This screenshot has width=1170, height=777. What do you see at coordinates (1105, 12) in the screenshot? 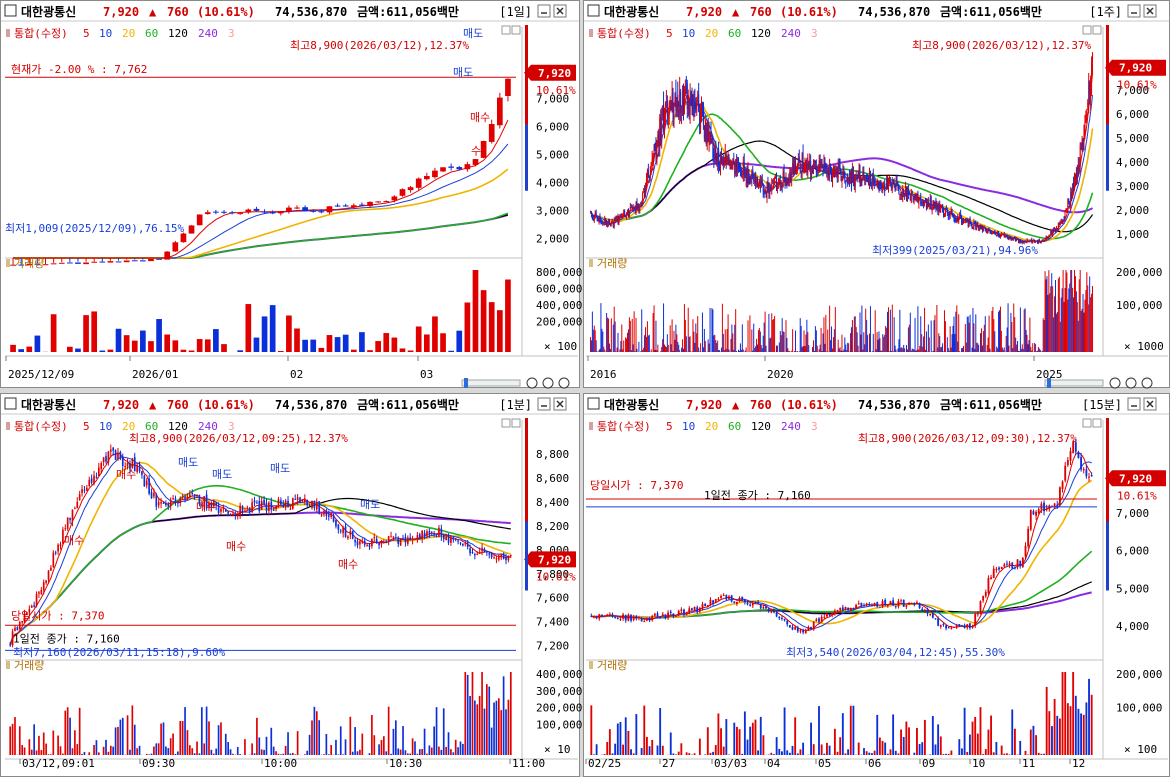
I see `period-selector: [1주]` at bounding box center [1105, 12].